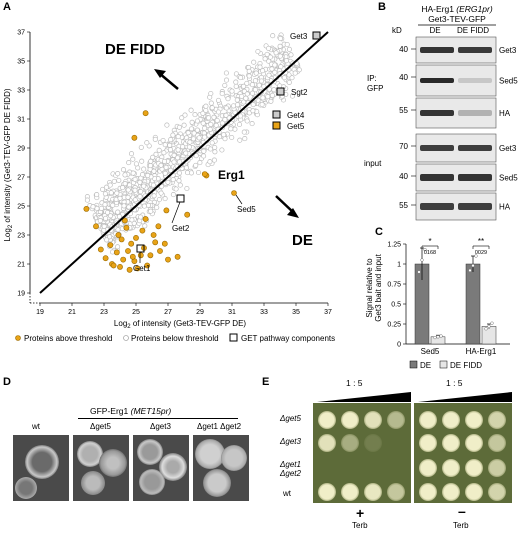 The height and width of the screenshot is (534, 520). I want to click on bar-de, so click(473, 304).